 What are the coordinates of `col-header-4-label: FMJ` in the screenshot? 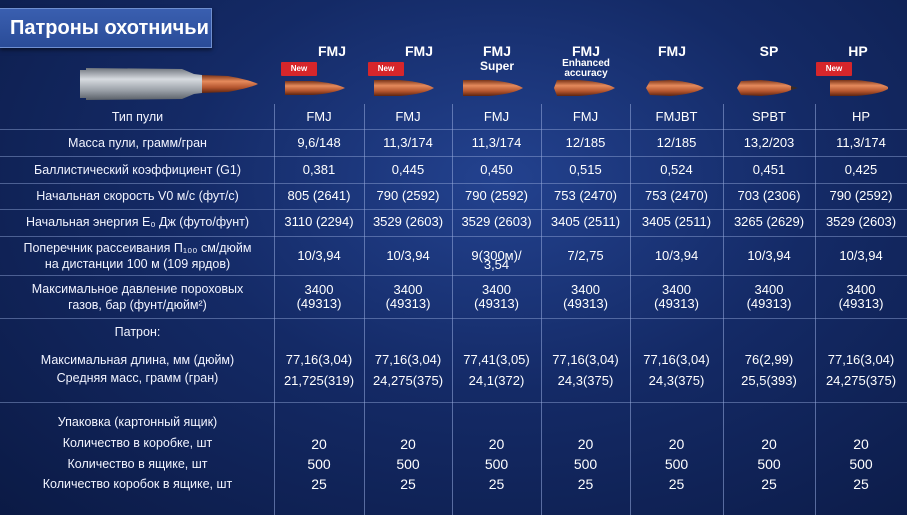 It's located at (586, 51).